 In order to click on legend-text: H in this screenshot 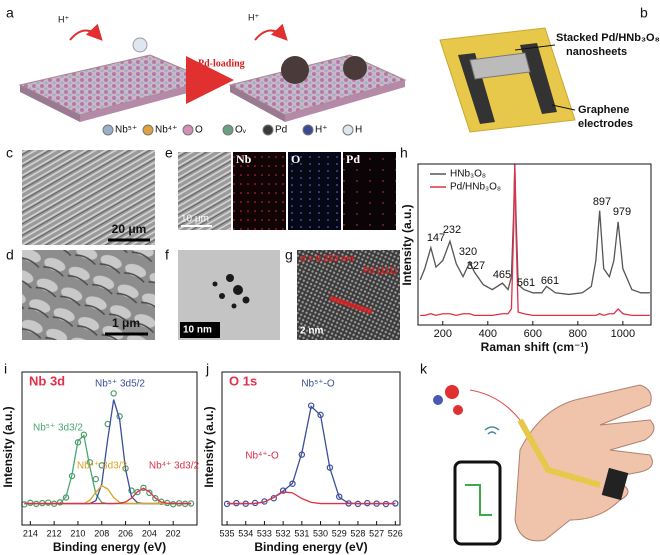, I will do `click(358, 130)`.